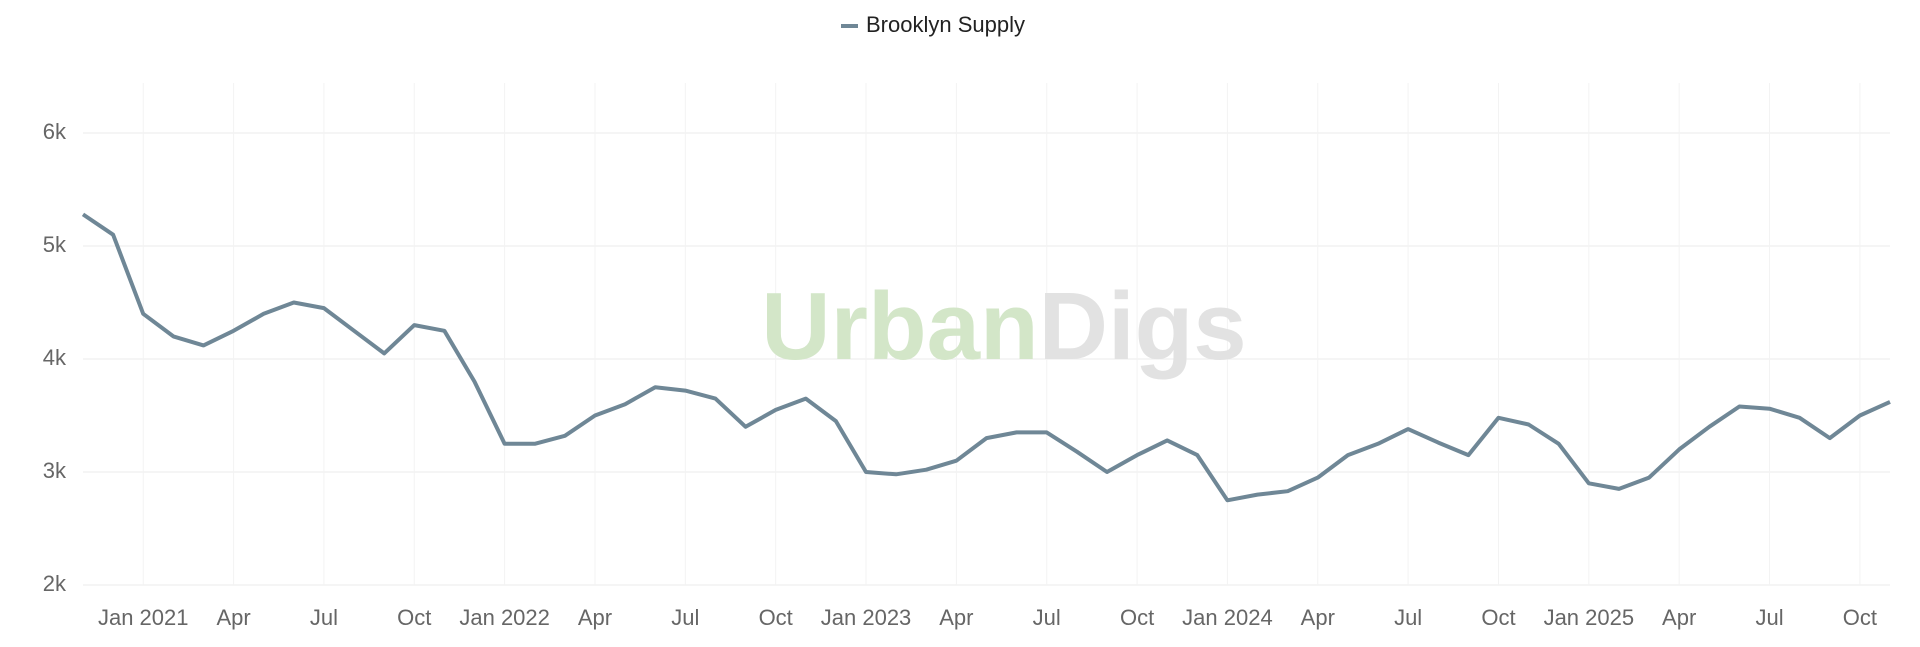 This screenshot has height=647, width=1920. I want to click on x-tick-label: Jan 2025, so click(1589, 617).